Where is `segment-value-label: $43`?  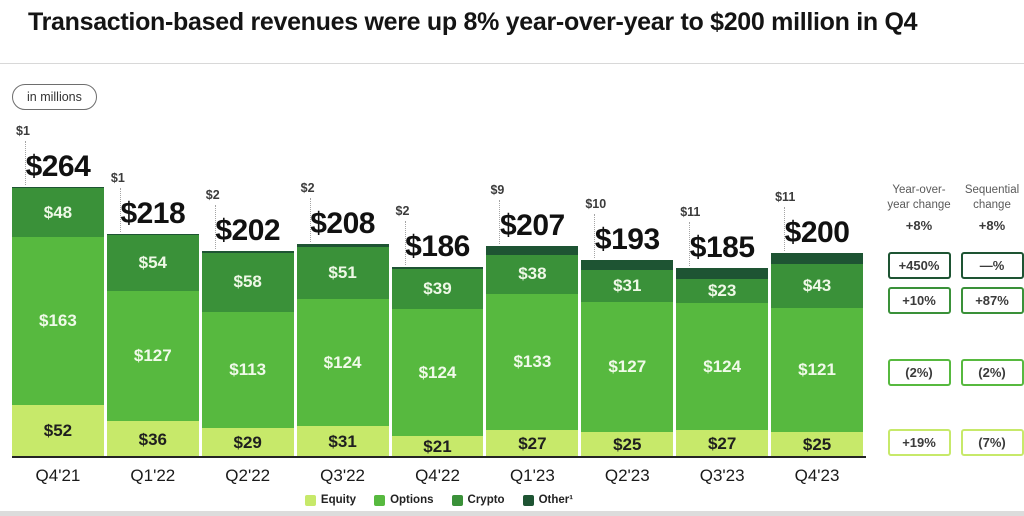
segment-value-label: $43 is located at coordinates (817, 286).